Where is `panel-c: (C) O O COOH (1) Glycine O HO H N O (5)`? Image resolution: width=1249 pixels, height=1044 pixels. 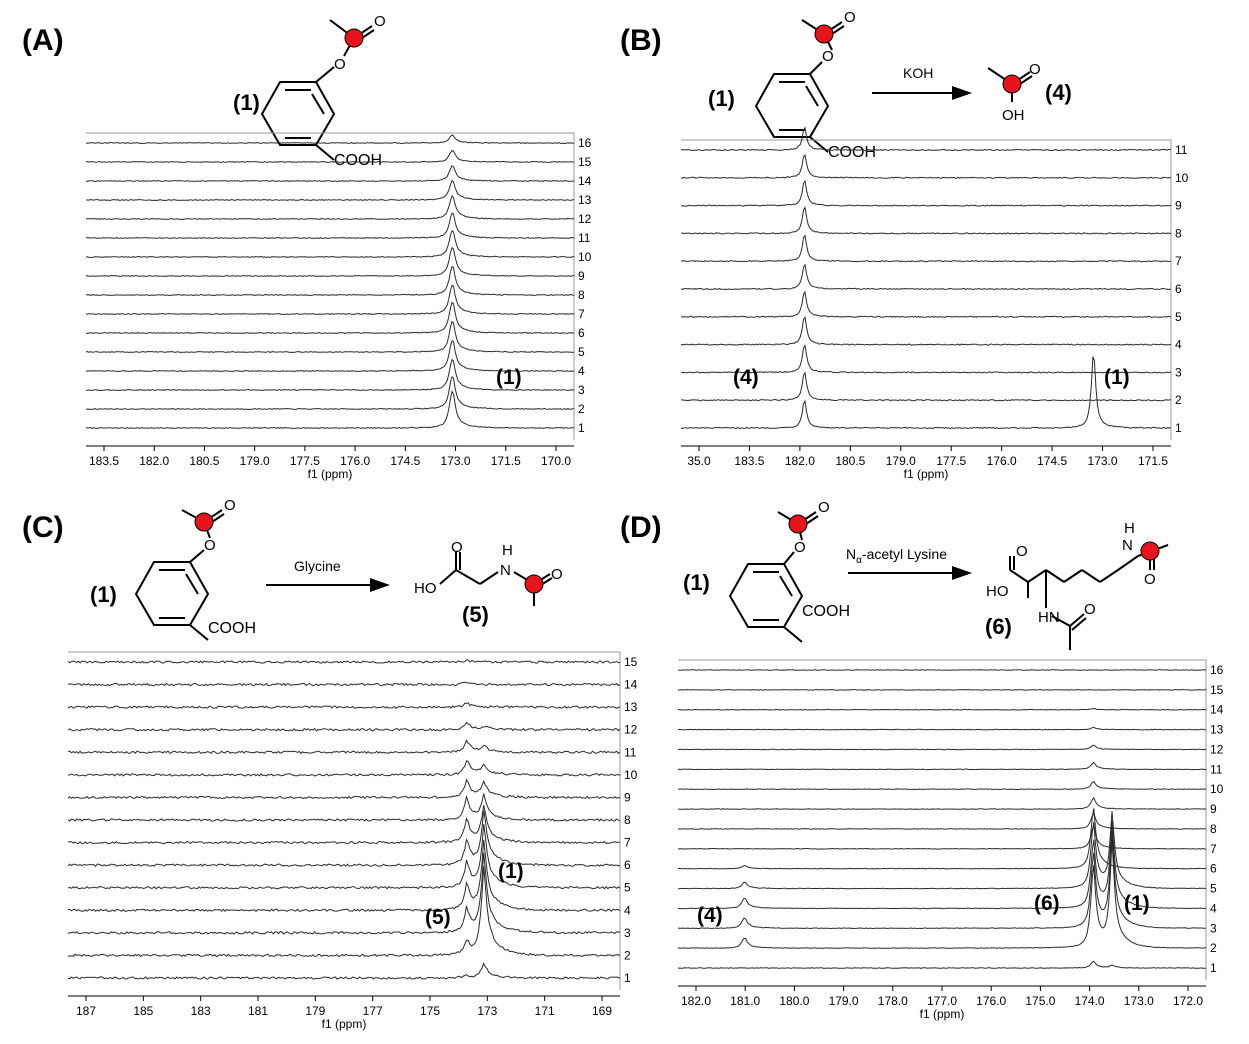 panel-c: (C) O O COOH (1) Glycine O HO H N O (5) is located at coordinates (292, 569).